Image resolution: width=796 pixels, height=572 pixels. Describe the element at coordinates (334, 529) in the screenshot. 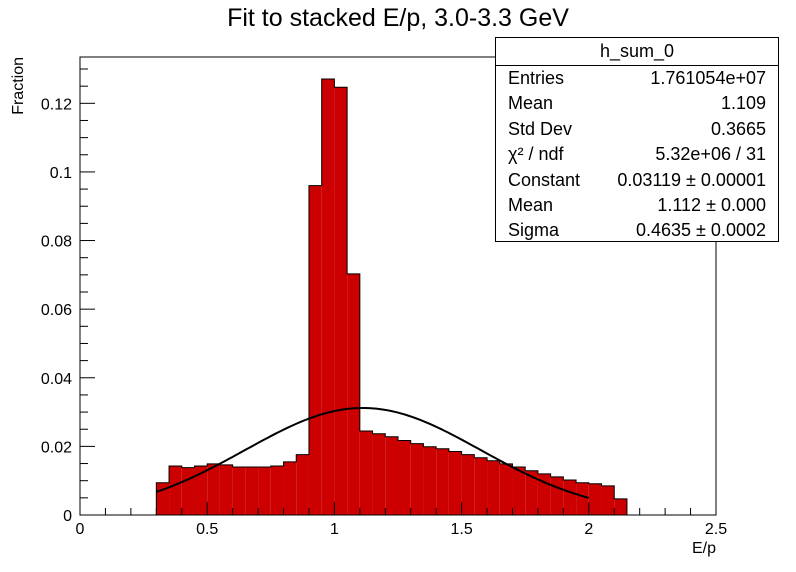

I see `x-tick-label: 1` at that location.